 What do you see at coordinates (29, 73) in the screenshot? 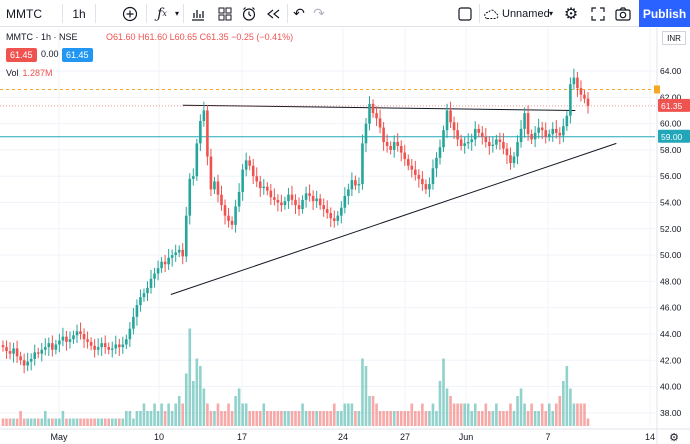
I see `volume-legend: Vol 1.287M` at bounding box center [29, 73].